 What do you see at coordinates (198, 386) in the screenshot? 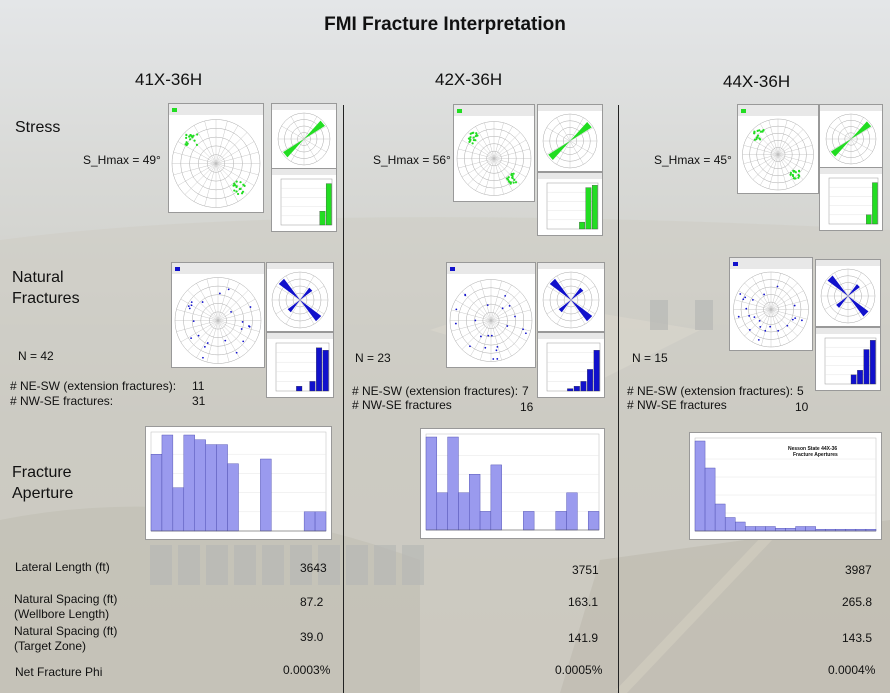
I see `ne-sw-value: 11` at bounding box center [198, 386].